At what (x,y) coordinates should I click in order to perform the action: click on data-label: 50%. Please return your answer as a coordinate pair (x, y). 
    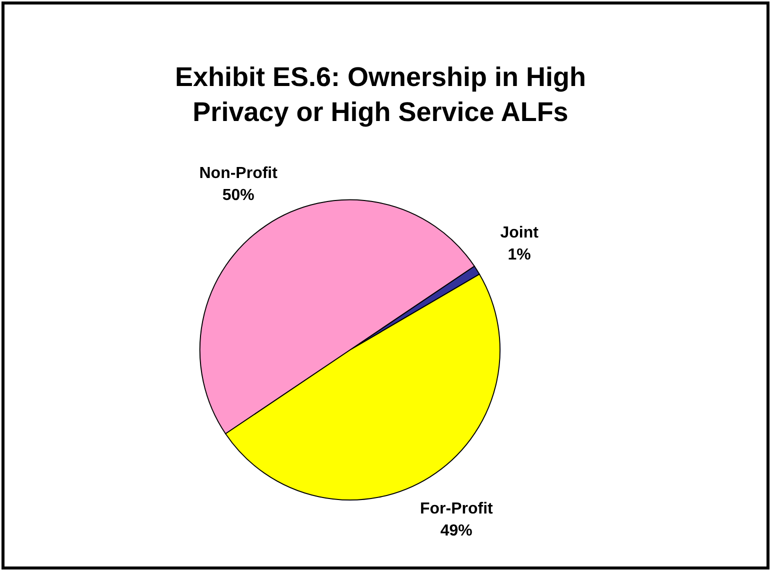
    Looking at the image, I should click on (238, 195).